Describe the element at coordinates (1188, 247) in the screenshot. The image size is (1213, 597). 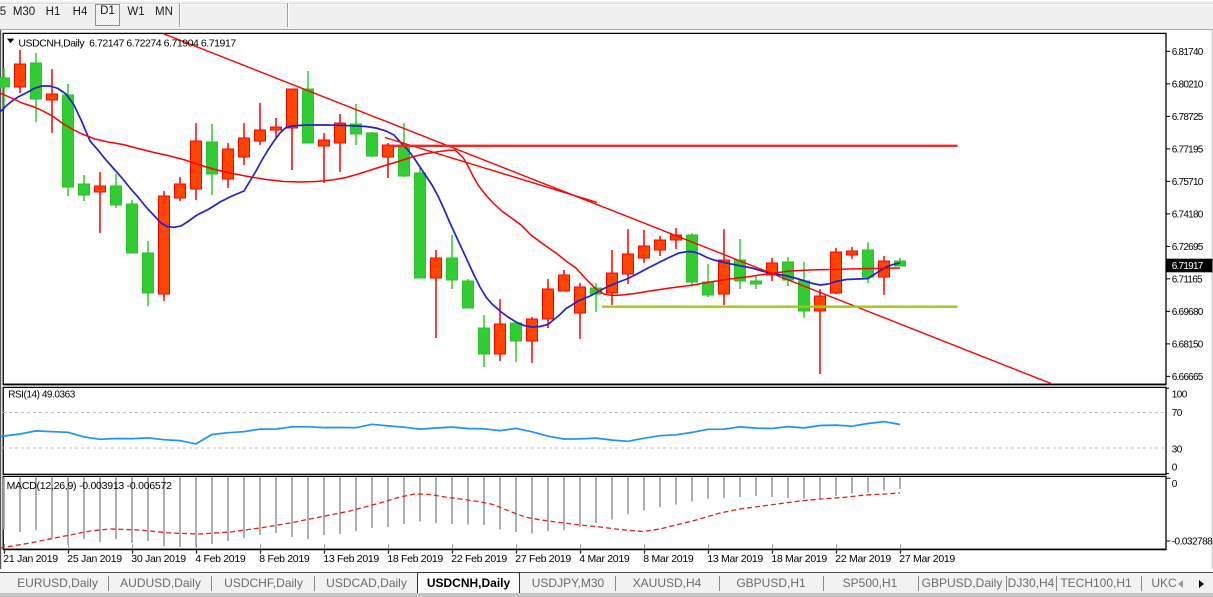
I see `svg-text: 6.72695` at that location.